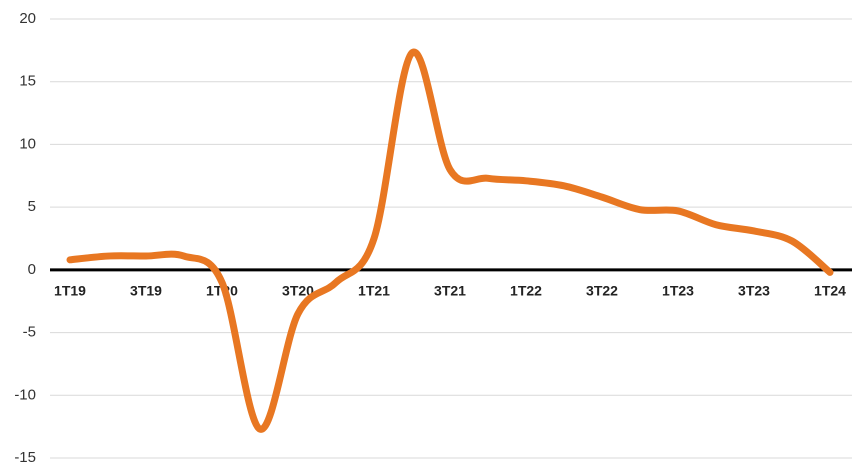 This screenshot has height=464, width=857. Describe the element at coordinates (754, 291) in the screenshot. I see `x-tick-label: 3T23` at that location.